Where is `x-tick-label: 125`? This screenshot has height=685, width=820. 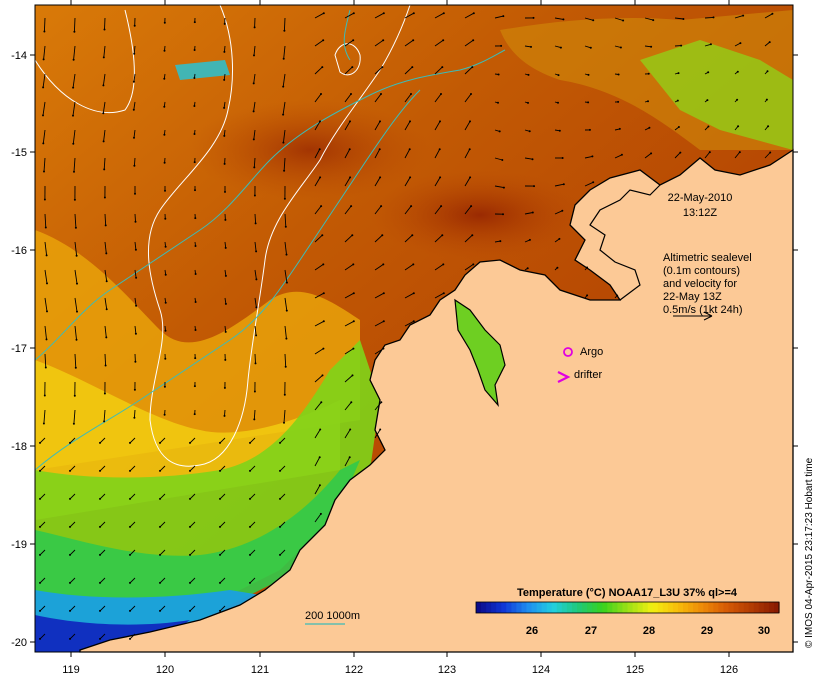
x-tick-label: 125 is located at coordinates (635, 670).